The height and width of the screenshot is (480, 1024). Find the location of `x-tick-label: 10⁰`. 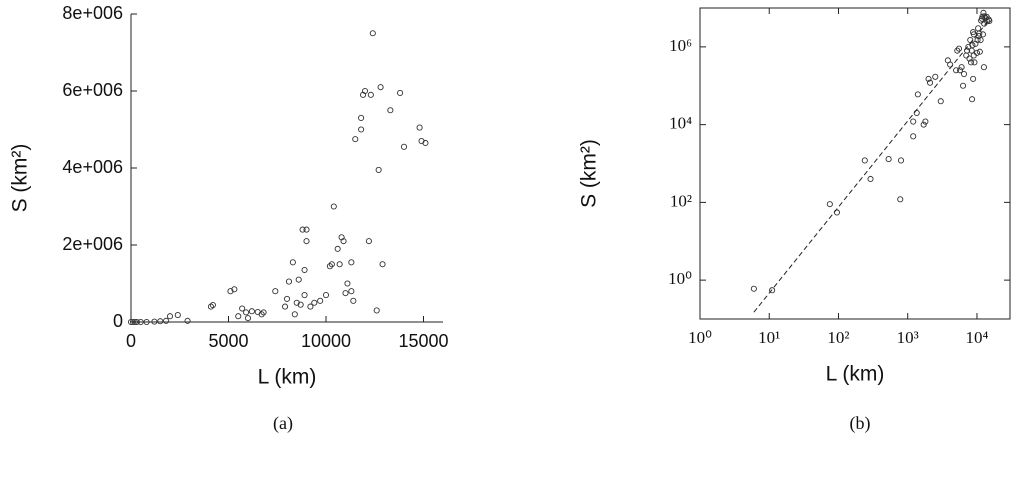

x-tick-label: 10⁰ is located at coordinates (700, 337).